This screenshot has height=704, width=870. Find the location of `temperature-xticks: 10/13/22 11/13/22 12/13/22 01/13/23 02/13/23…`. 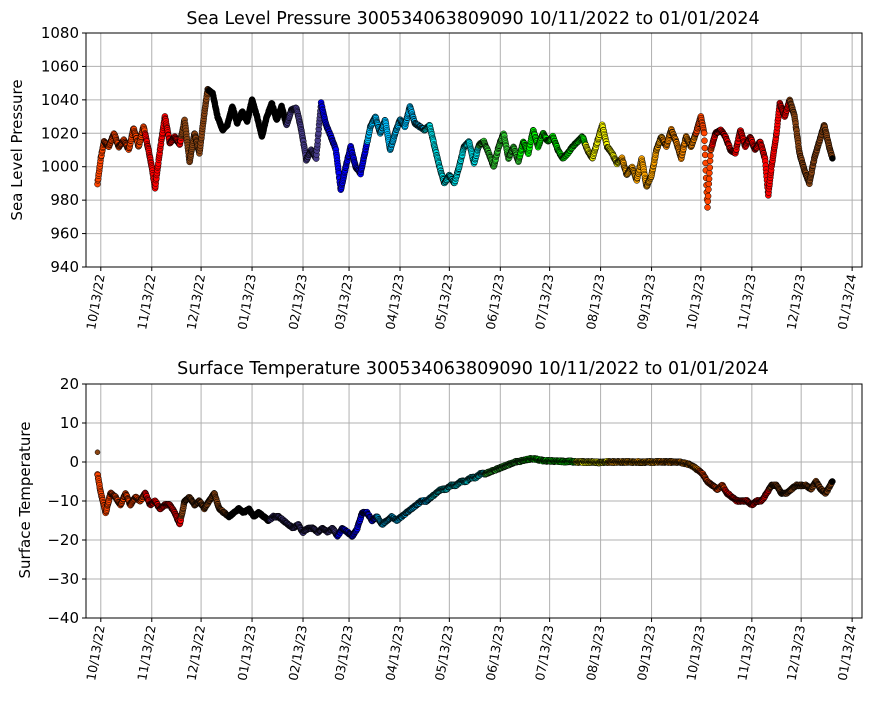

temperature-xticks: 10/13/22 11/13/22 12/13/22 01/13/23 02/13/23… is located at coordinates (471, 650).